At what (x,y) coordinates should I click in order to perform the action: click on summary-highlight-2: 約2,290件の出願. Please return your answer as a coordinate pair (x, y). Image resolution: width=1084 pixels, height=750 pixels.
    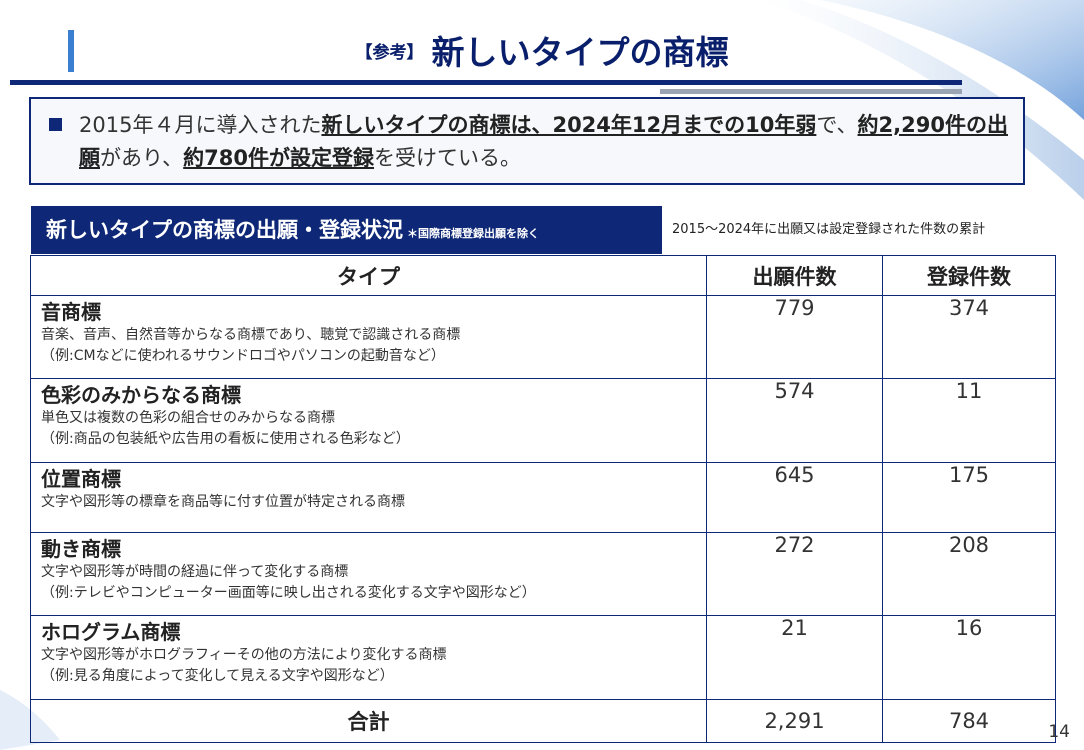
    Looking at the image, I should click on (543, 141).